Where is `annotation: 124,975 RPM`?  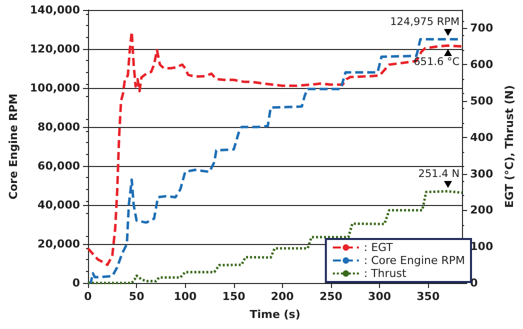
annotation: 124,975 RPM is located at coordinates (425, 22).